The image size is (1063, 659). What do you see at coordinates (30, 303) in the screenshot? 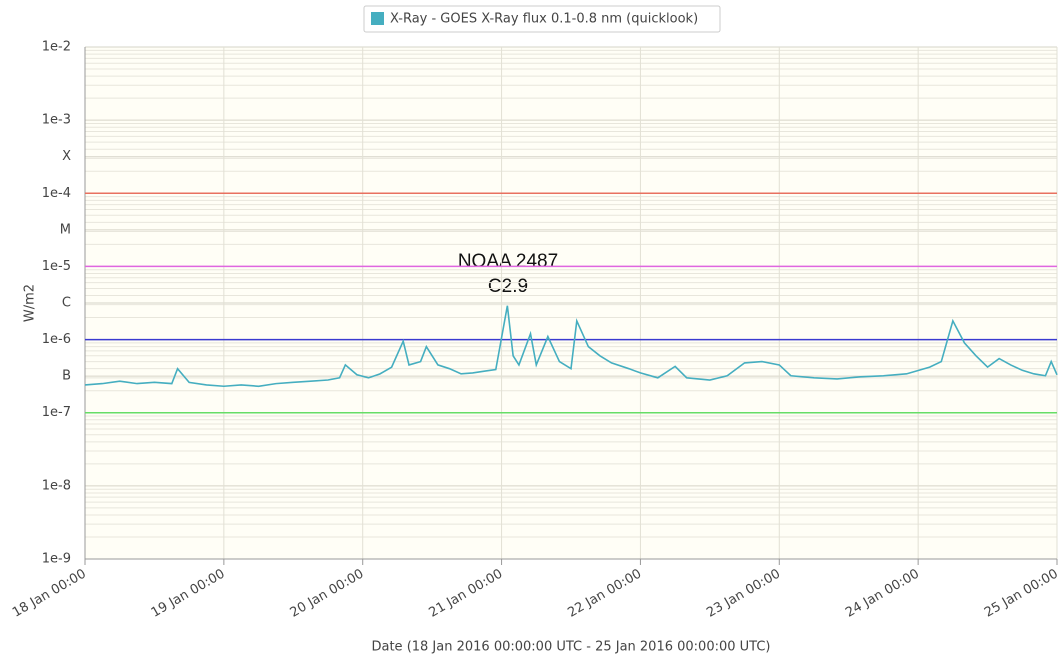
I see `y-axis-title: W/m2` at bounding box center [30, 303].